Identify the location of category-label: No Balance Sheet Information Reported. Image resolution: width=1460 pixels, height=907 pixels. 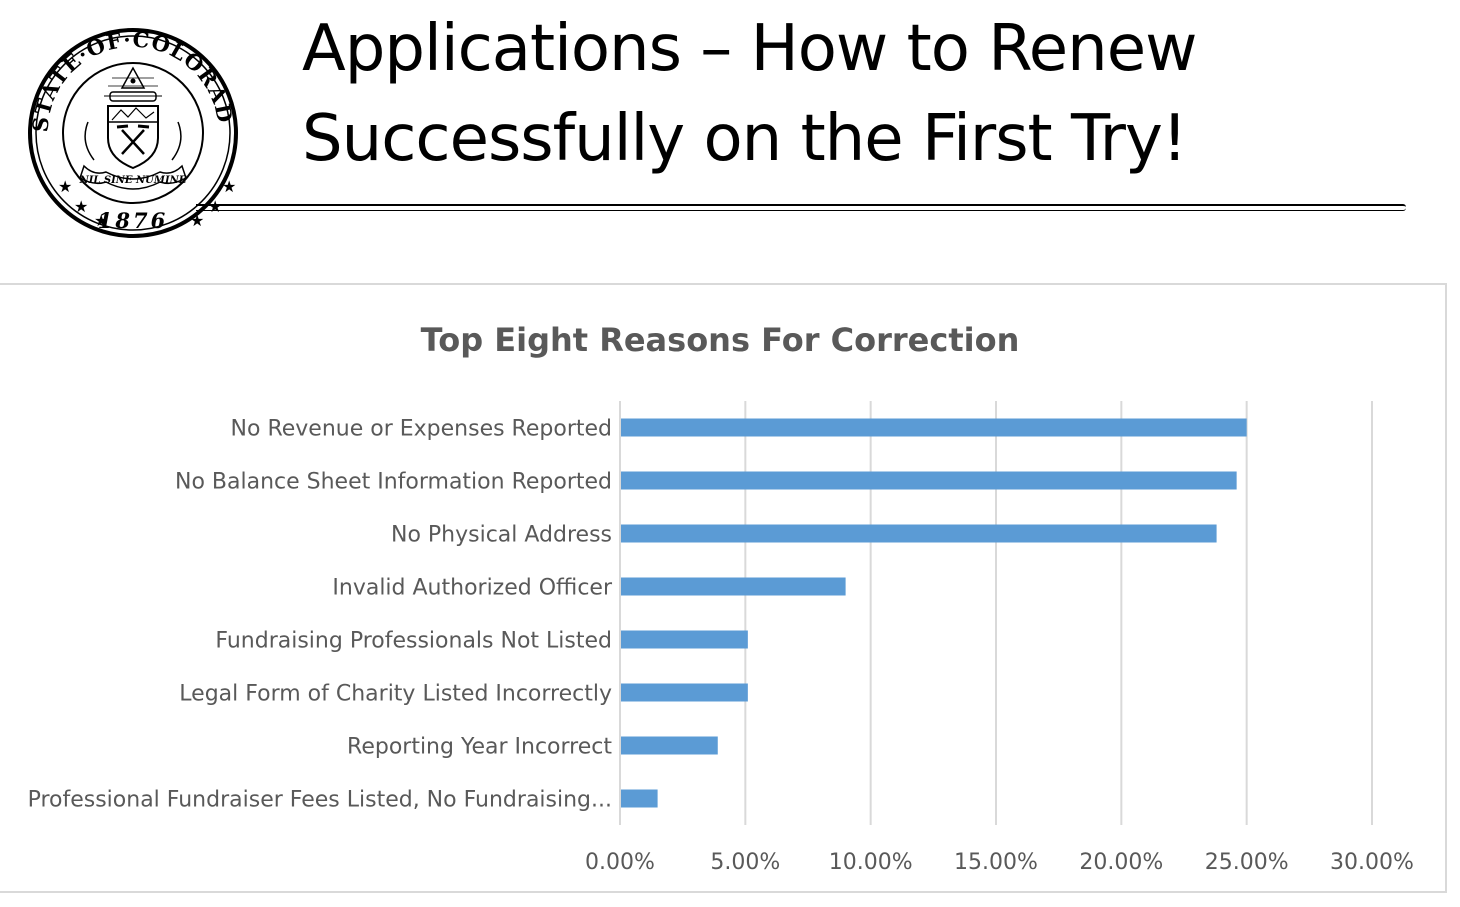
(393, 482).